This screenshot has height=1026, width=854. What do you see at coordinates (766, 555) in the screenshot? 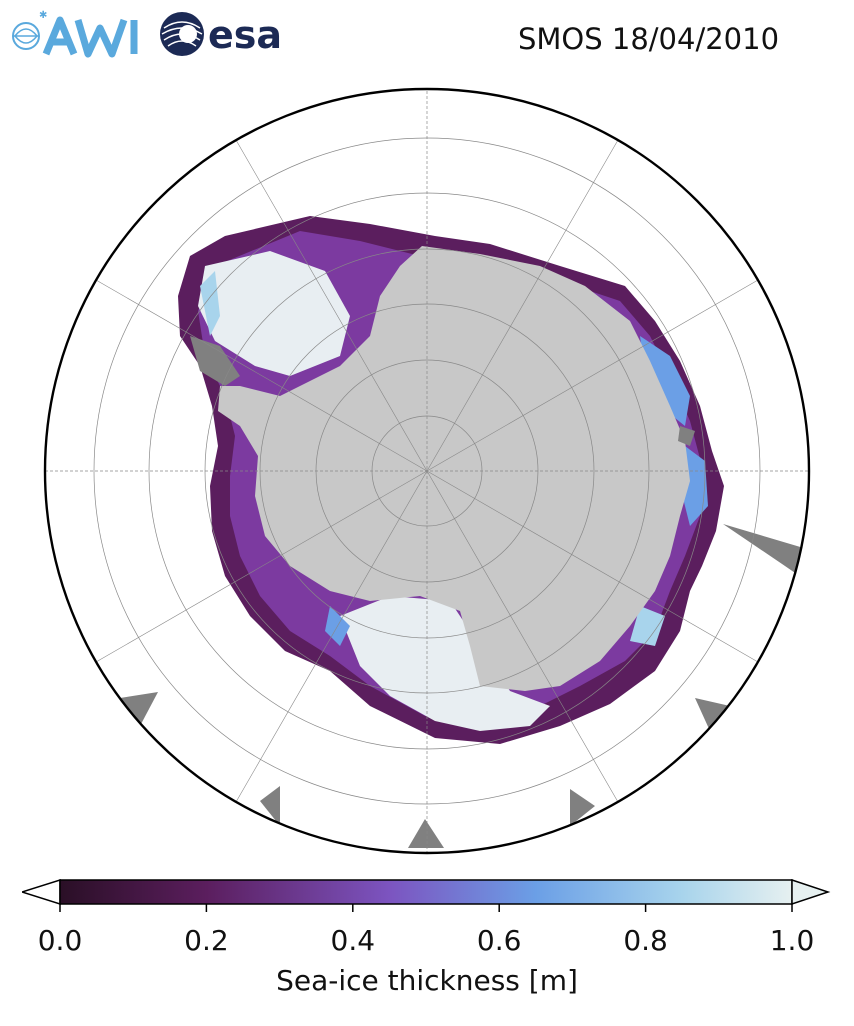
I see `missing-data-wedge` at bounding box center [766, 555].